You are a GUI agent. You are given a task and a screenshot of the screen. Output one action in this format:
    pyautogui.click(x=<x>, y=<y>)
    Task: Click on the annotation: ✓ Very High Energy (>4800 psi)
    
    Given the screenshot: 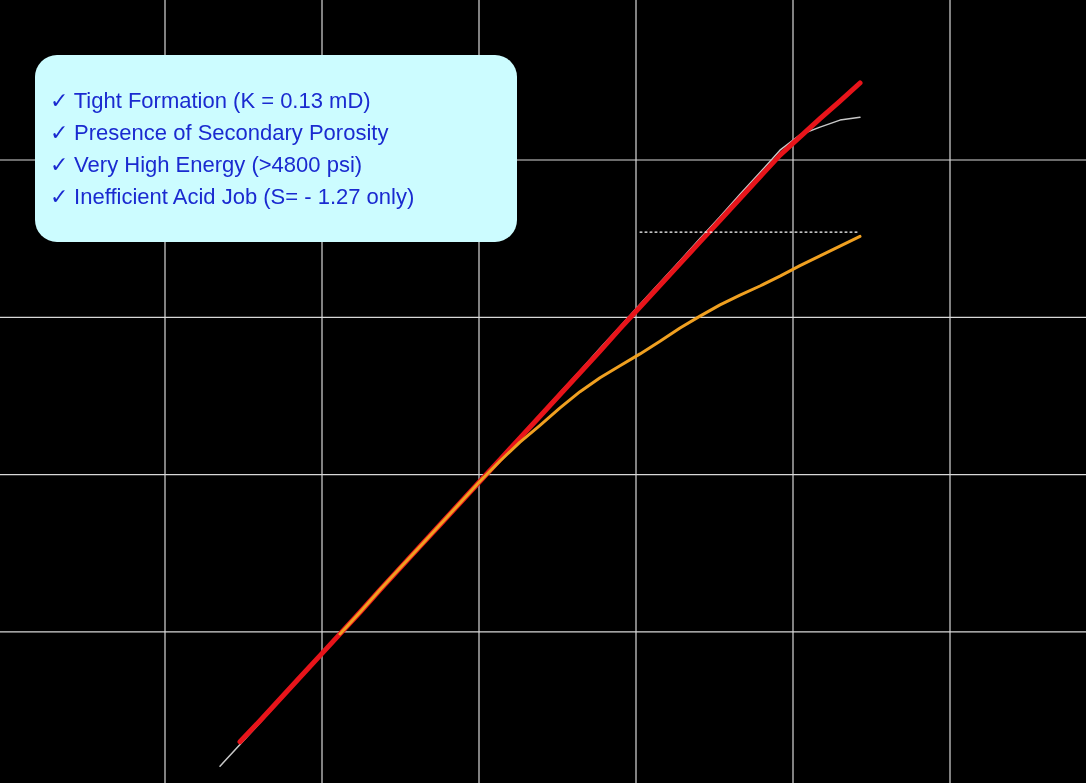 What is the action you would take?
    pyautogui.click(x=206, y=164)
    